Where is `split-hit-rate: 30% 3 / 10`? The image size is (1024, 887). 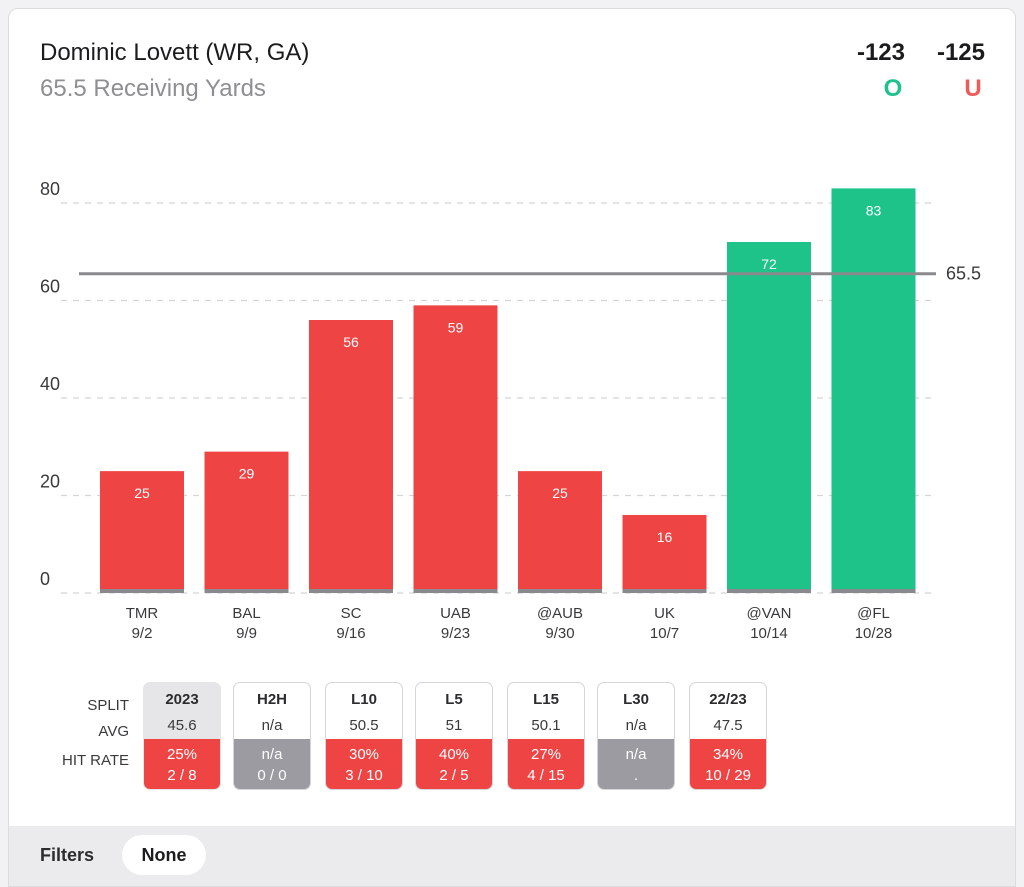 split-hit-rate: 30% 3 / 10 is located at coordinates (364, 764).